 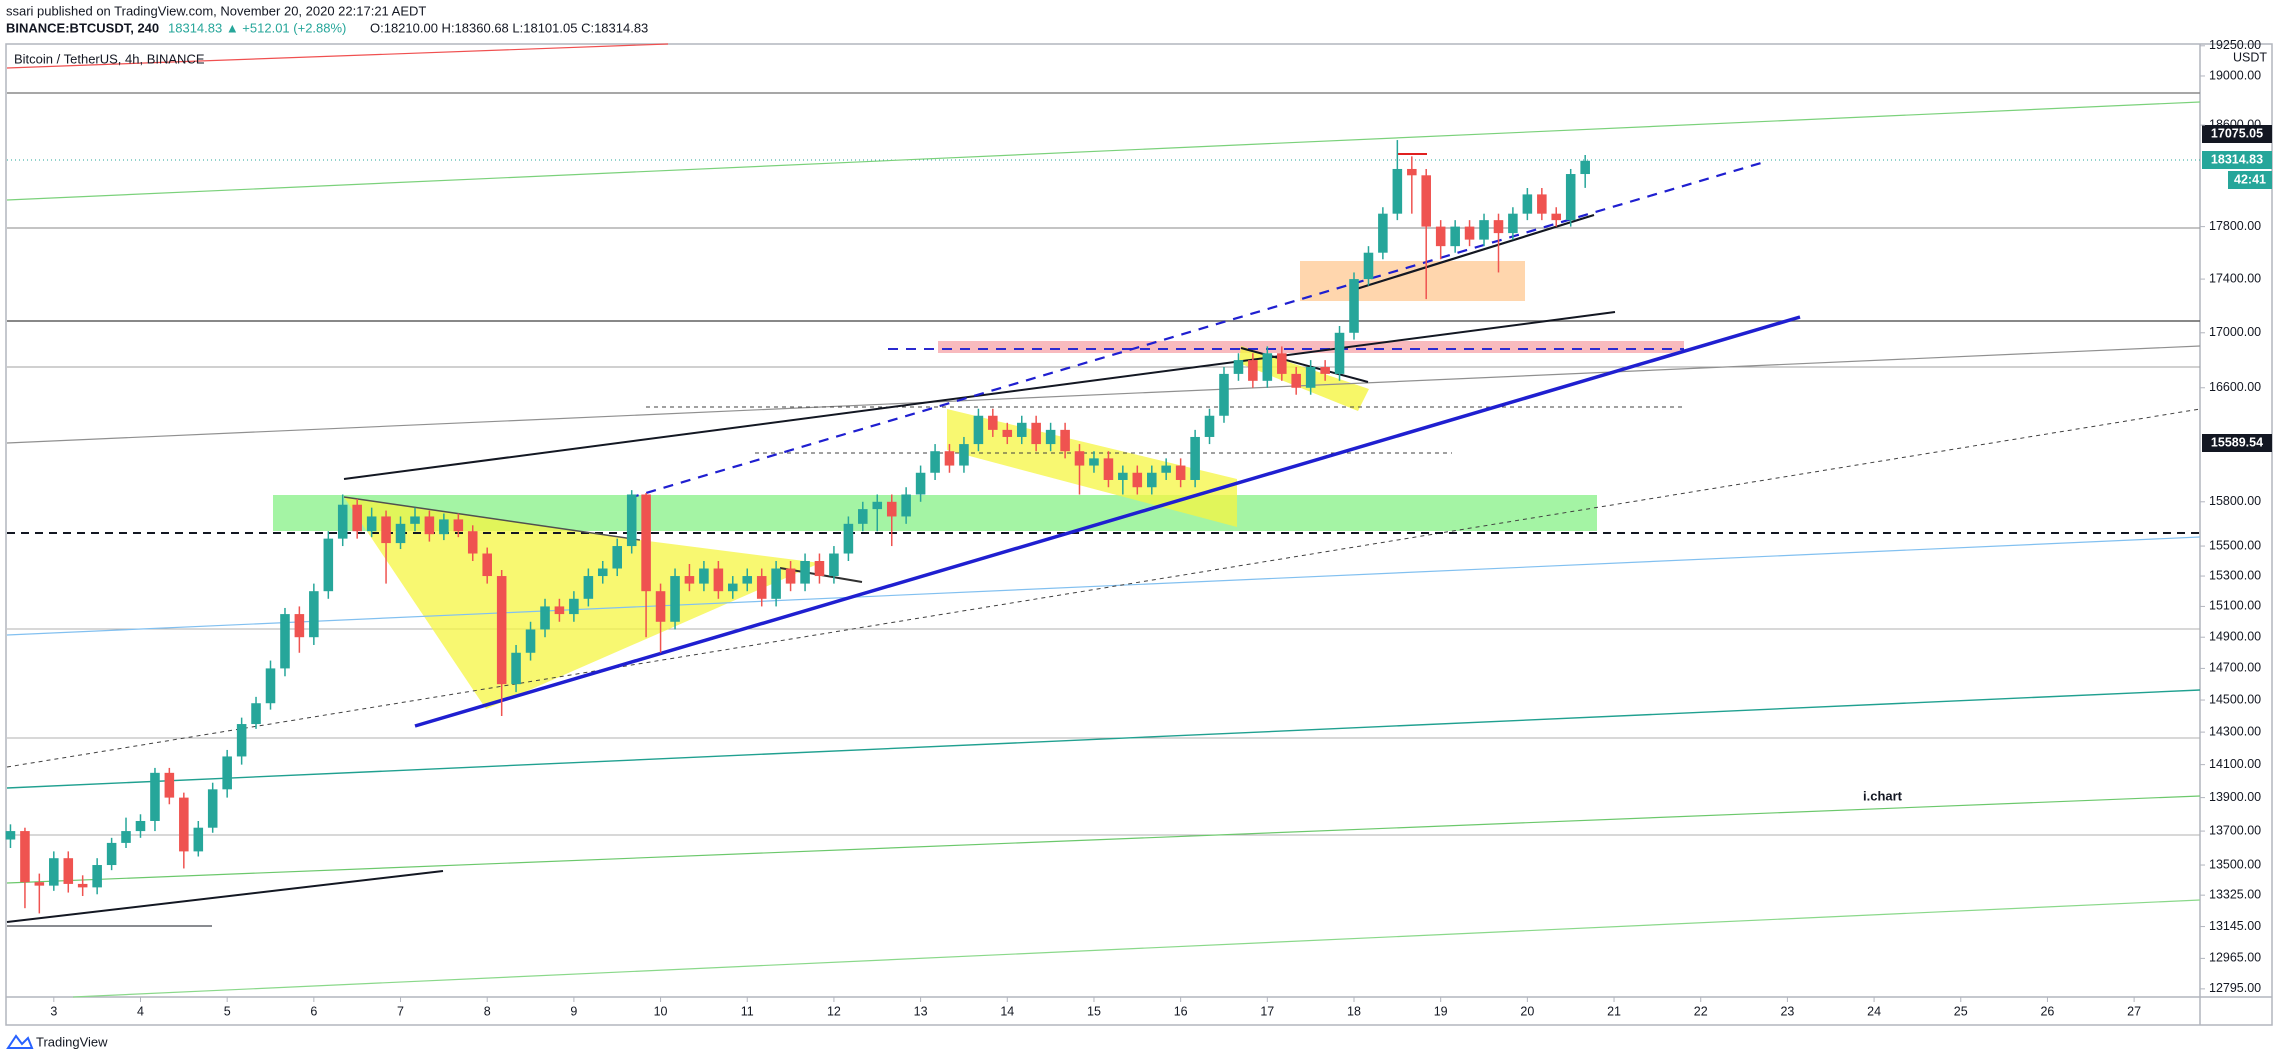 I want to click on y-unit: USDT, so click(x=2250, y=57).